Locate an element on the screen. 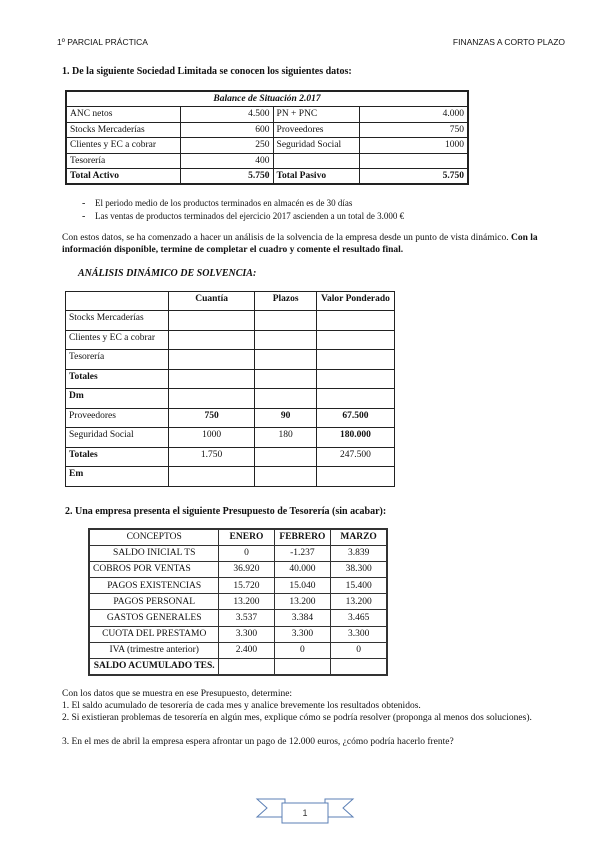 This screenshot has width=600, height=848. budget-row: PAGOS PERSONAL 13.200 13.200 13.200 is located at coordinates (238, 602).